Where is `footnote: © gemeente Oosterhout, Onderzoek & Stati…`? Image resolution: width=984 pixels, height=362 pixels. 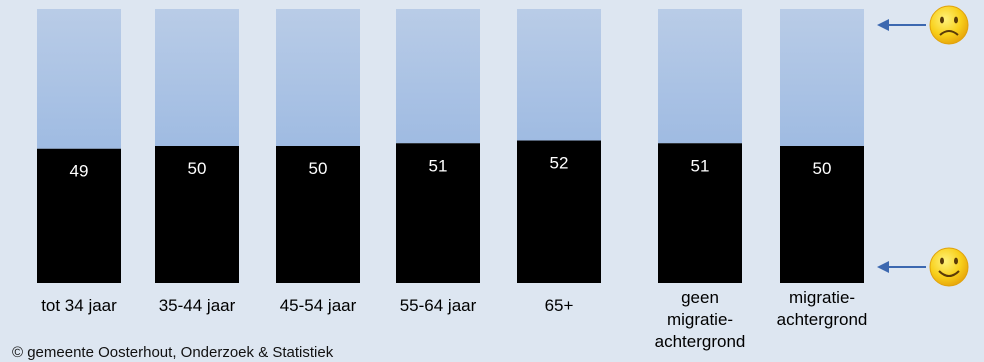
footnote: © gemeente Oosterhout, Onderzoek & Stati… is located at coordinates (173, 352).